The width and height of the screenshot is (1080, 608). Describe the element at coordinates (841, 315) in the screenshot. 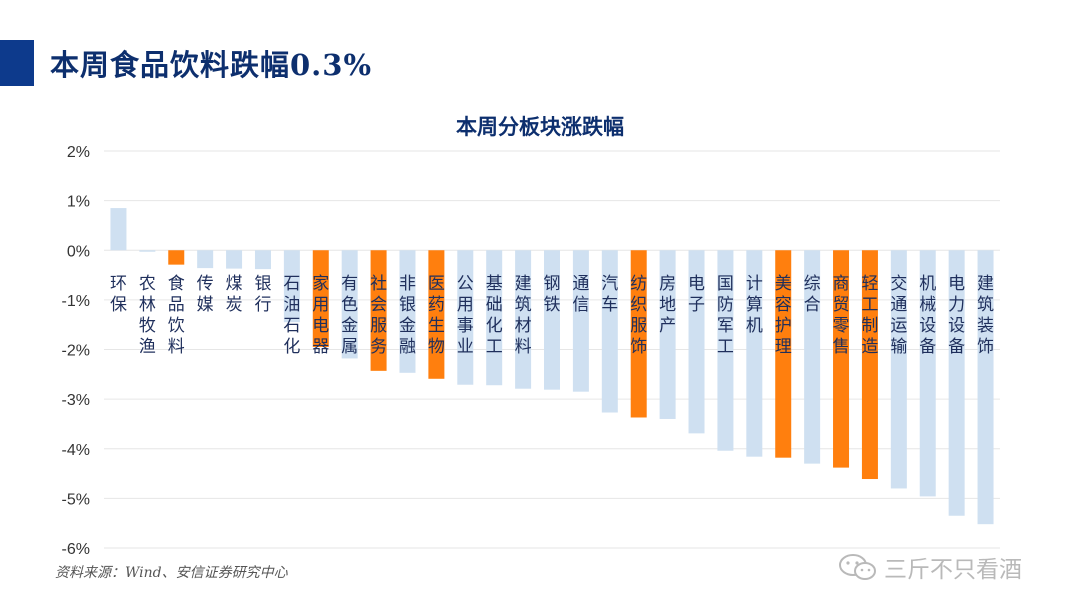

I see `x-tick-label: 商贸零售` at that location.